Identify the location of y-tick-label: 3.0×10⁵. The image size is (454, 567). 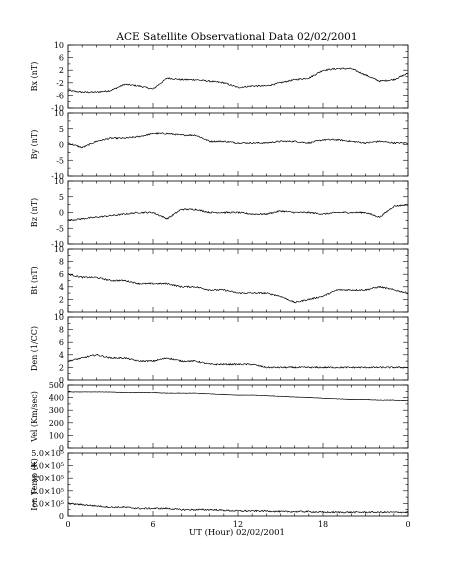
(47, 478).